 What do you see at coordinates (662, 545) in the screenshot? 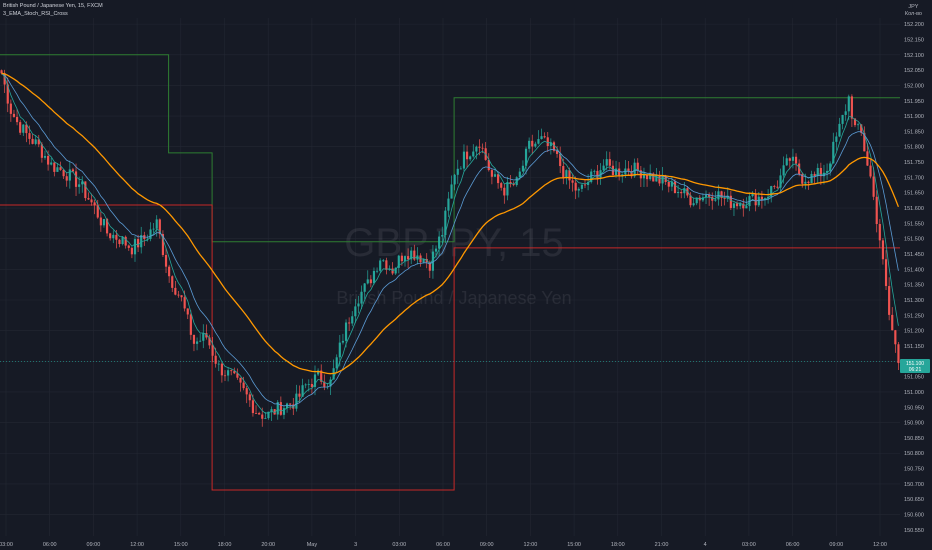
I see `time-tick-label: 21:00` at bounding box center [662, 545].